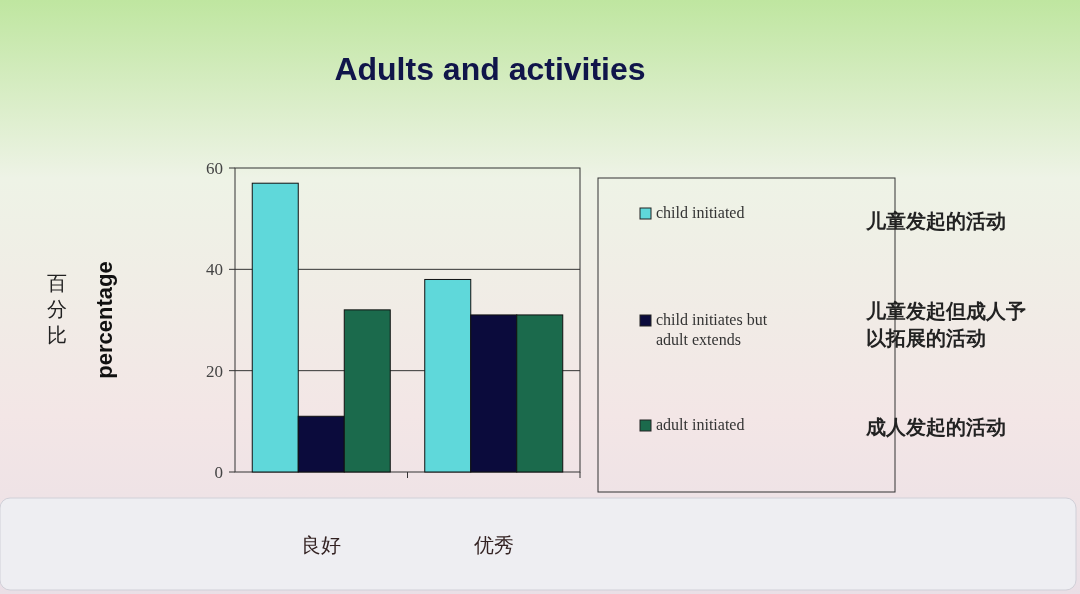 The width and height of the screenshot is (1080, 594). I want to click on y-tick-label: 20, so click(214, 371).